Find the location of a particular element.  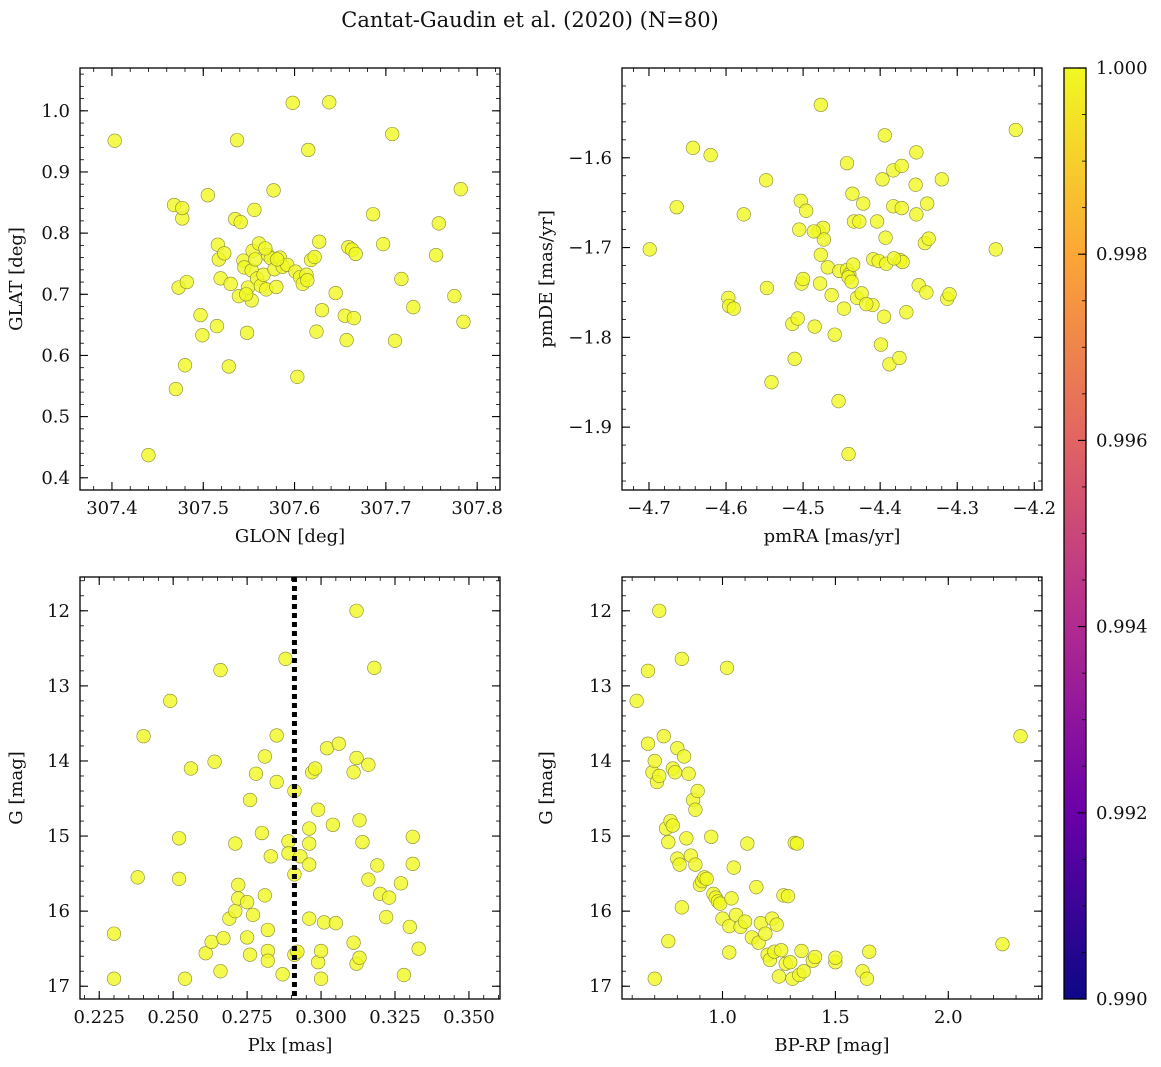

colorbar-tick-label: 0.994 is located at coordinates (1122, 627).